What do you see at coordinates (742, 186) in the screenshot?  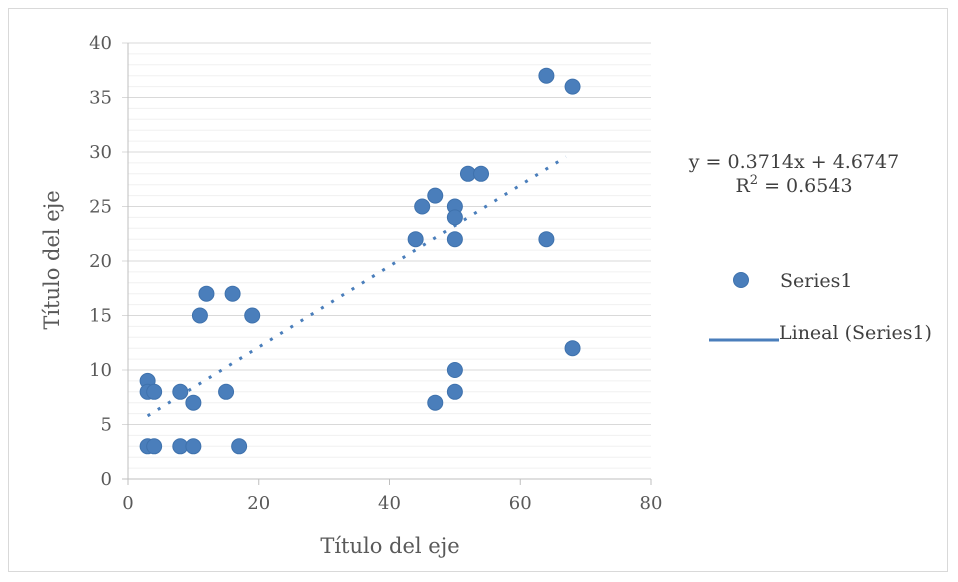 I see `r2-letter: R` at bounding box center [742, 186].